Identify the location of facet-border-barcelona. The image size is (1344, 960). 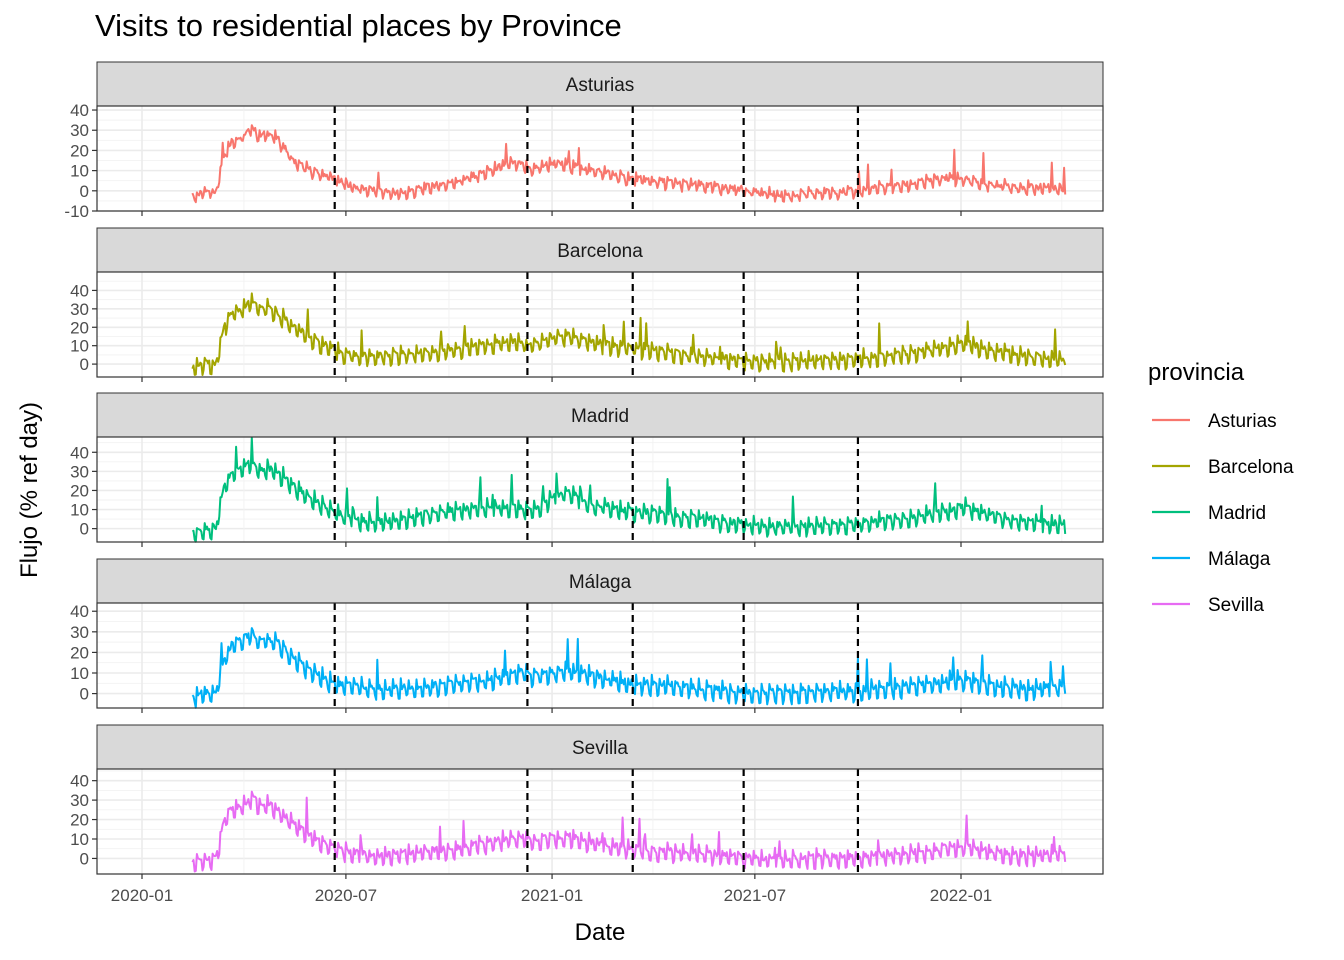
(600, 324).